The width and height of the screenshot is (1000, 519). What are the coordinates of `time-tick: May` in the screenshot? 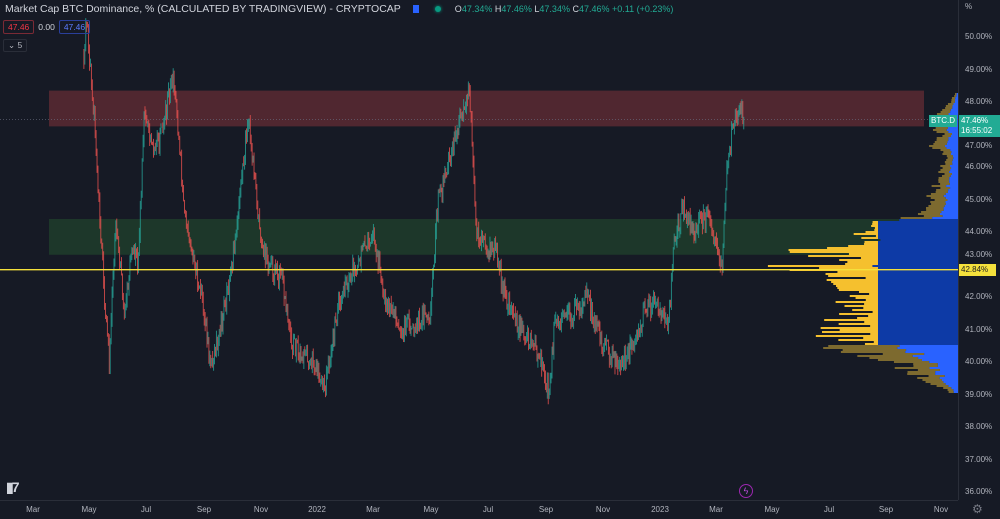 It's located at (772, 509).